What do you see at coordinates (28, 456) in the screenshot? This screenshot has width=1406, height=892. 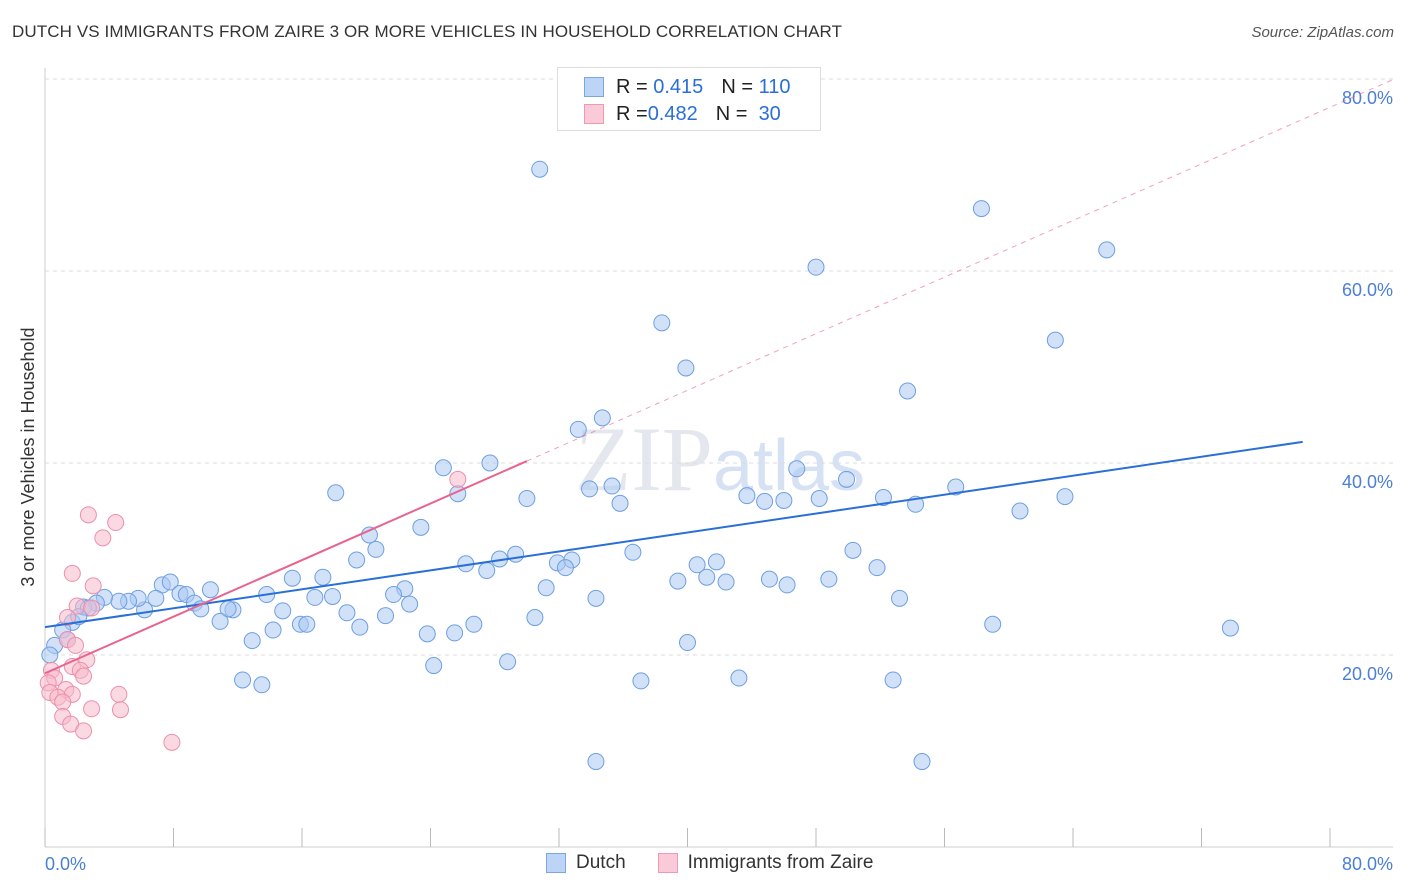 I see `y-axis-label: 3 or more Vehicles in Household` at bounding box center [28, 456].